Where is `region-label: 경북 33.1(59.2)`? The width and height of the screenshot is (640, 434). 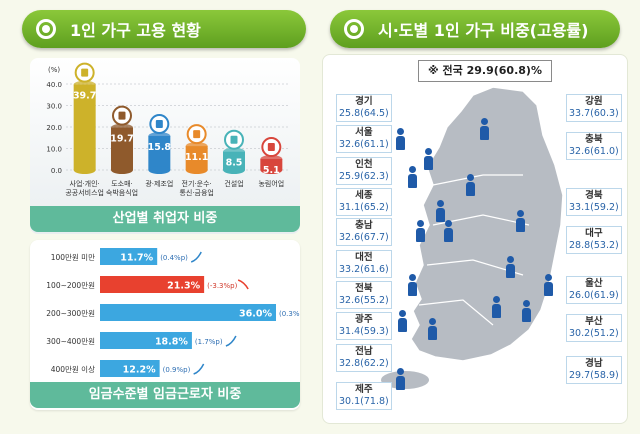 region-label: 경북 33.1(59.2) is located at coordinates (594, 202).